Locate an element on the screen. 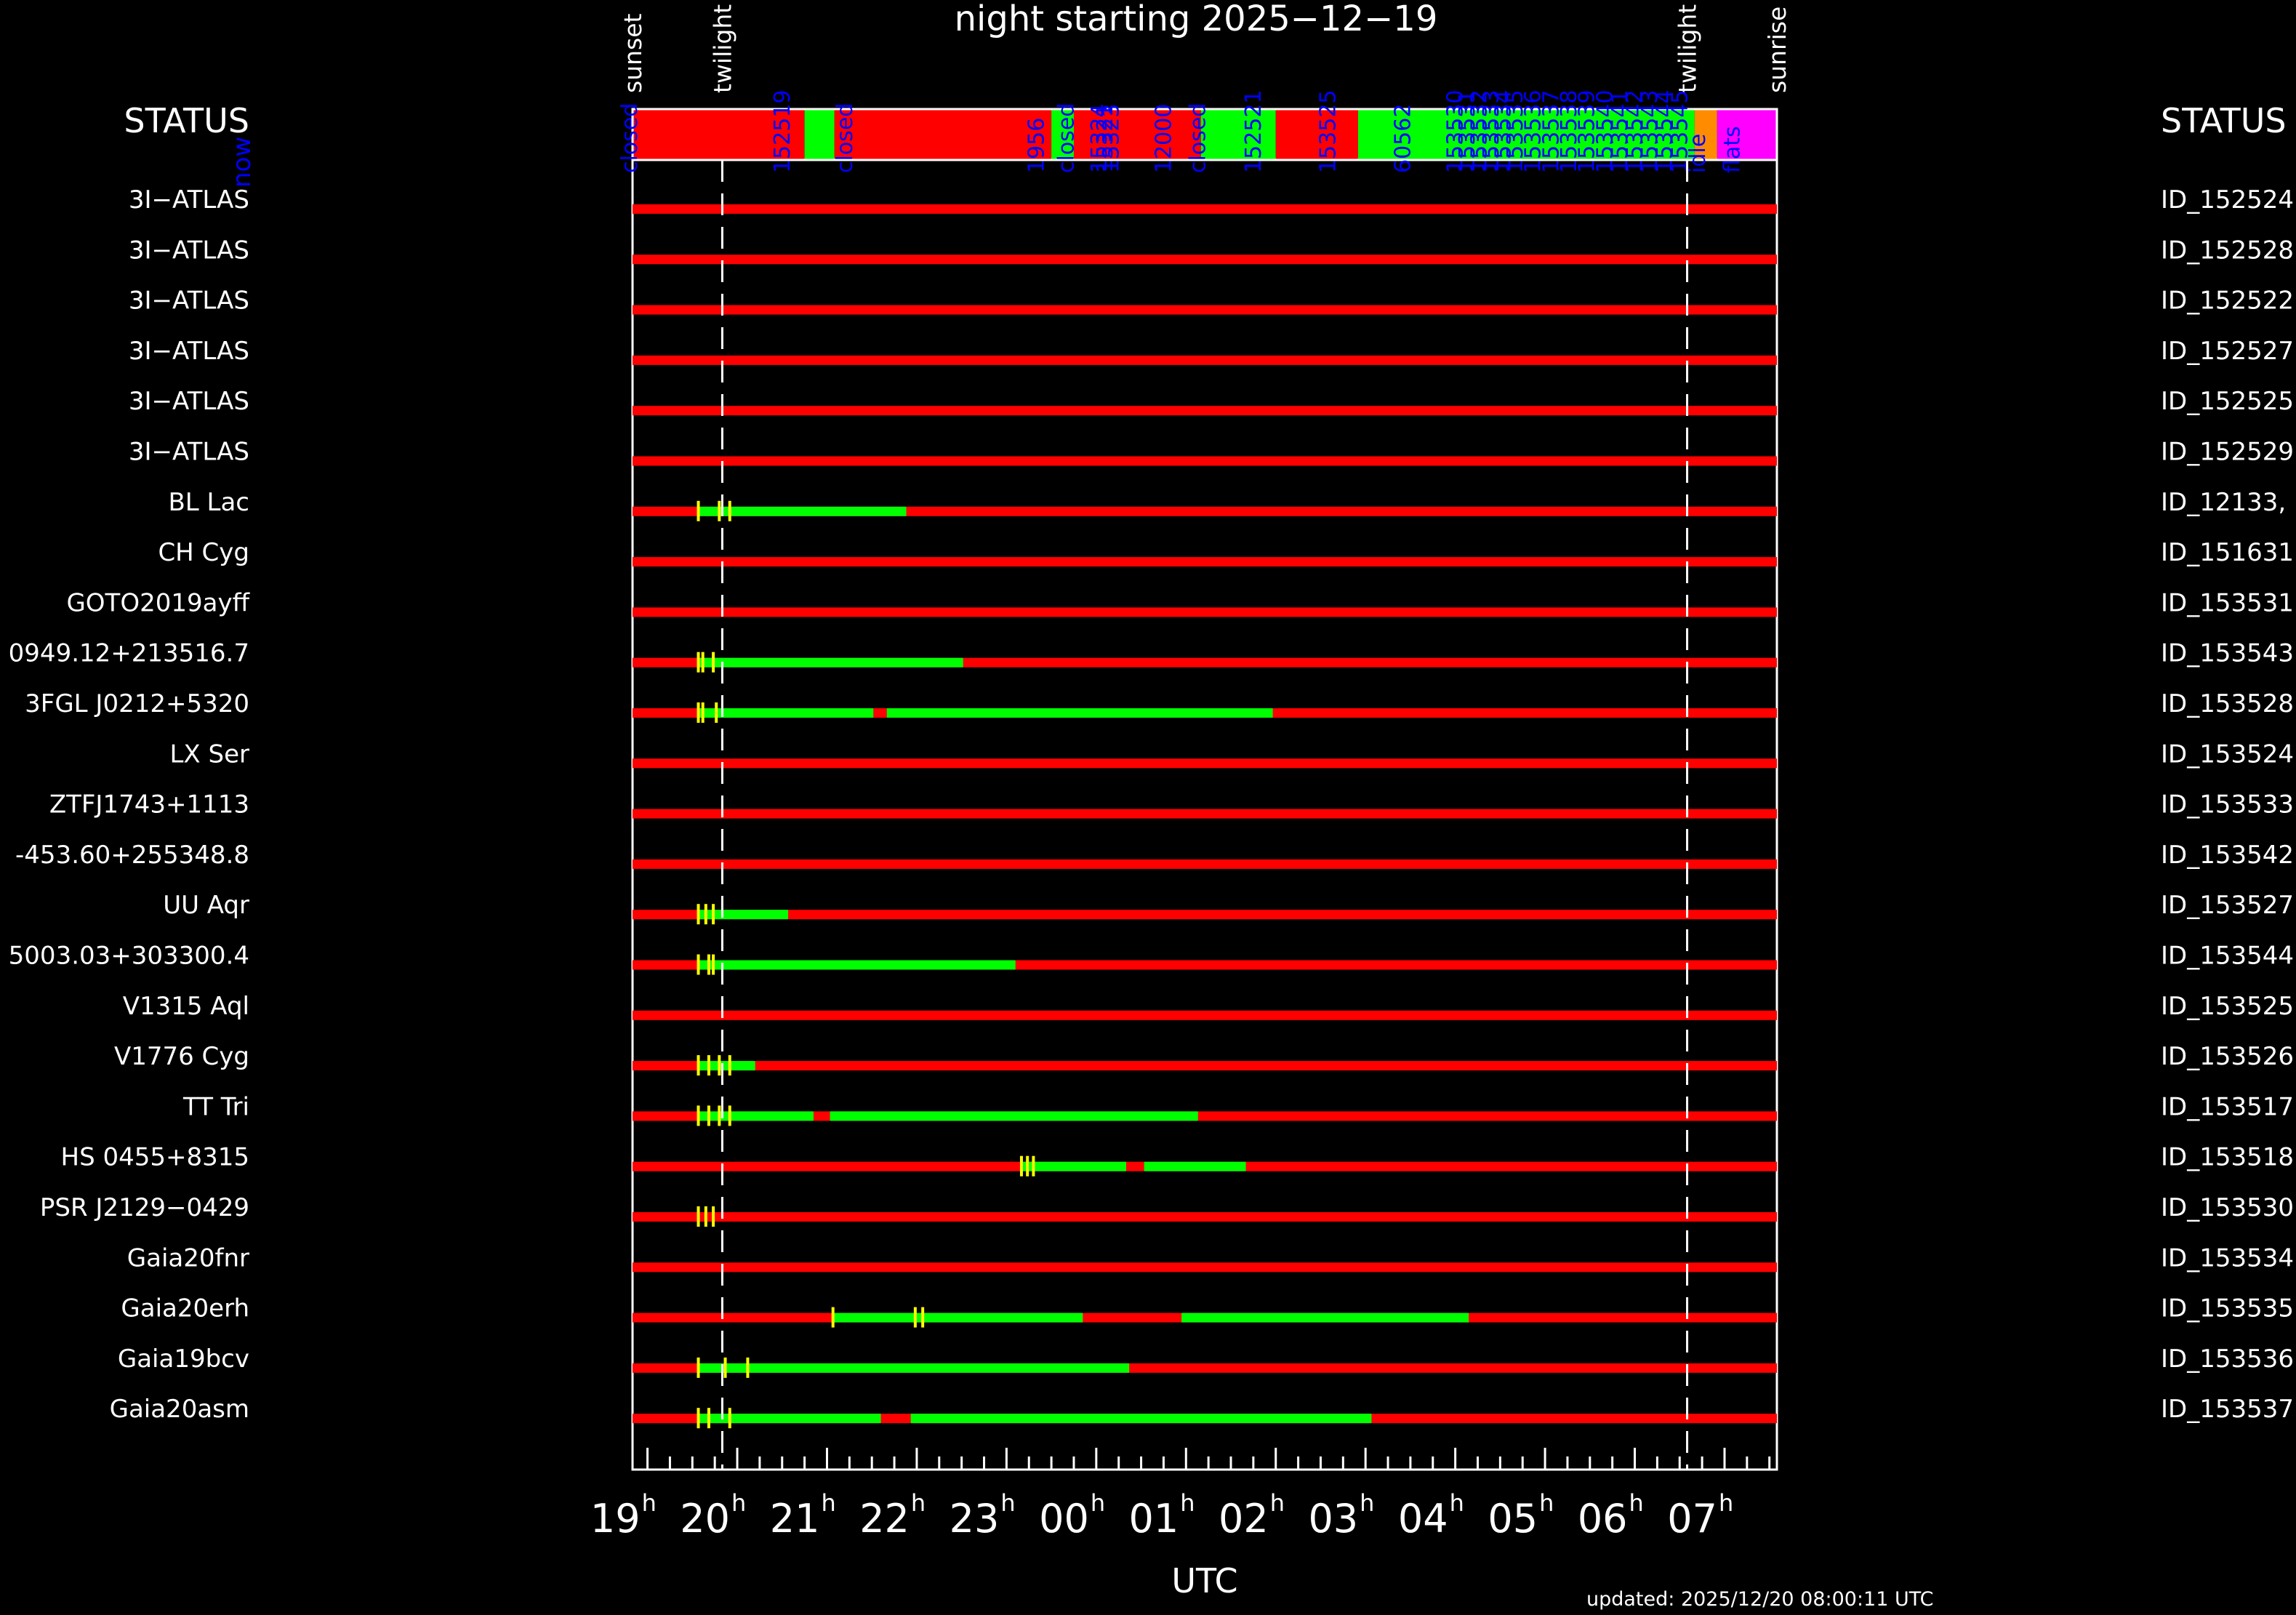 This screenshot has height=1615, width=2296. row-target-id: ID_153537 is located at coordinates (2227, 1409).